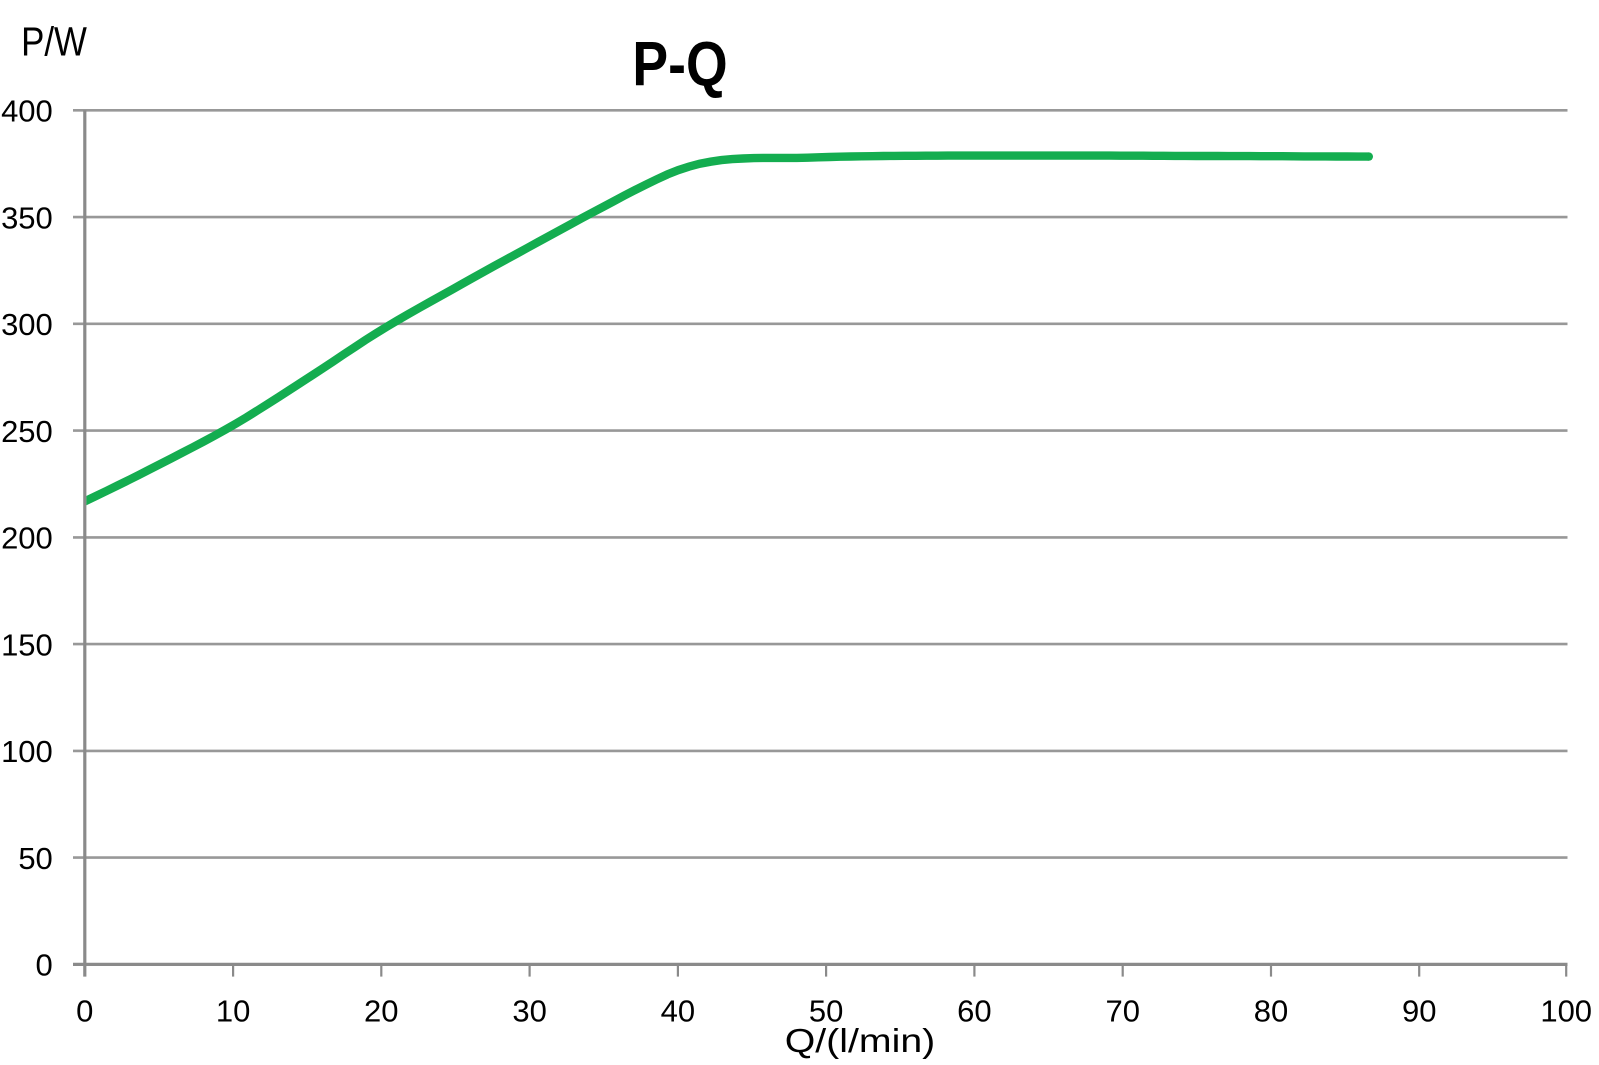 The image size is (1599, 1065). What do you see at coordinates (27, 431) in the screenshot?
I see `svg-text: 250` at bounding box center [27, 431].